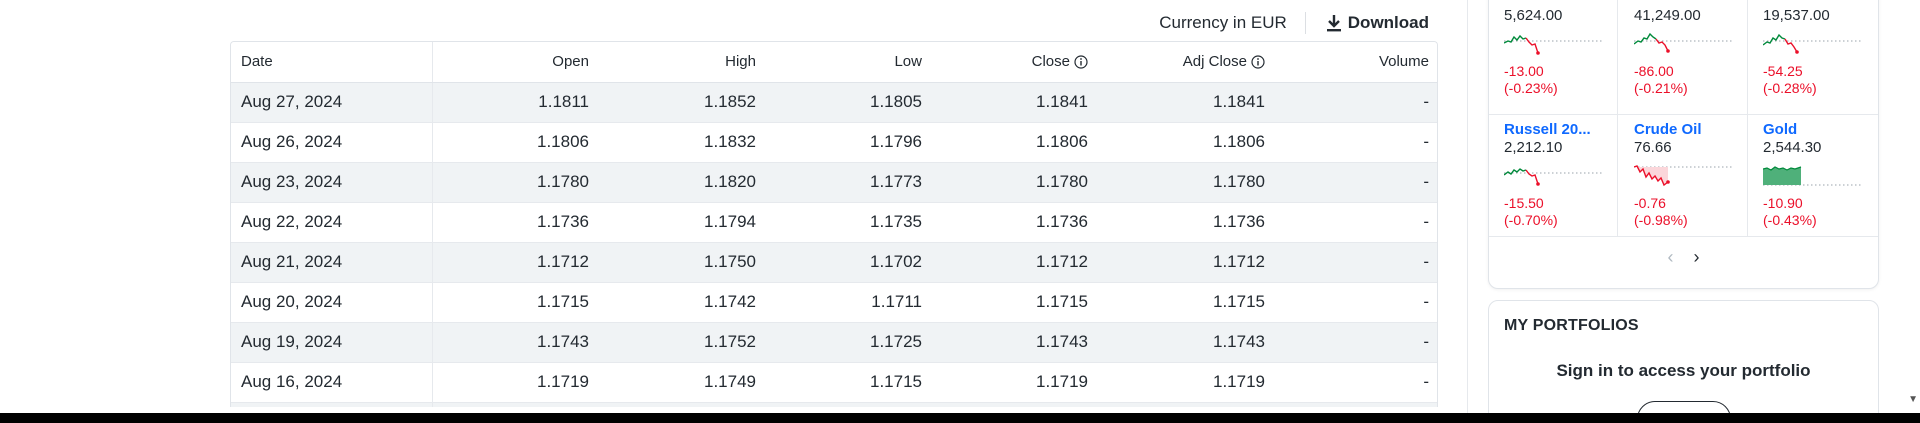  Describe the element at coordinates (1913, 399) in the screenshot. I see `scroll-down-arrow-icon: ▼` at that location.